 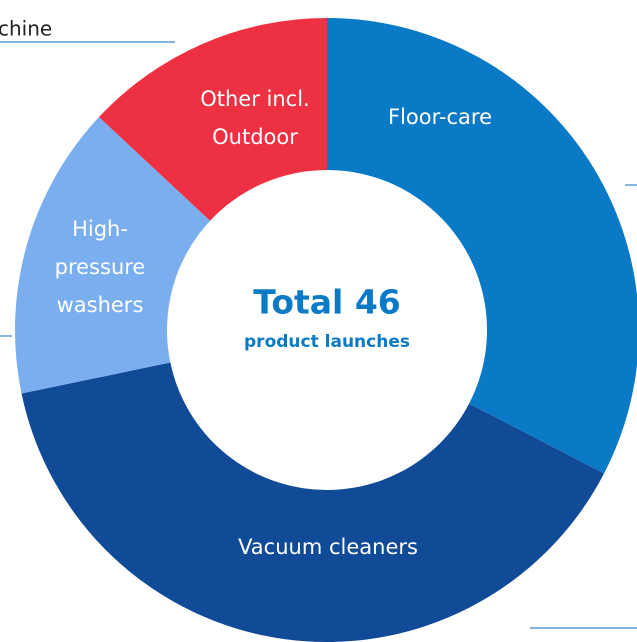 I want to click on center-subtitle: product launches, so click(x=327, y=342).